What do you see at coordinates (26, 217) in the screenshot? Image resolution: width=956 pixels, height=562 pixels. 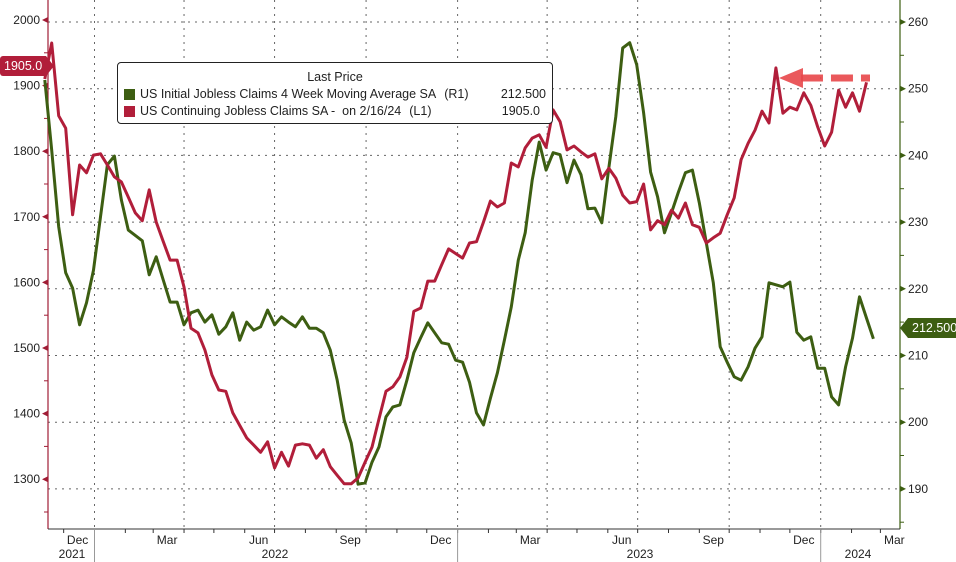 I see `left-axis-tick-label: 1700` at bounding box center [26, 217].